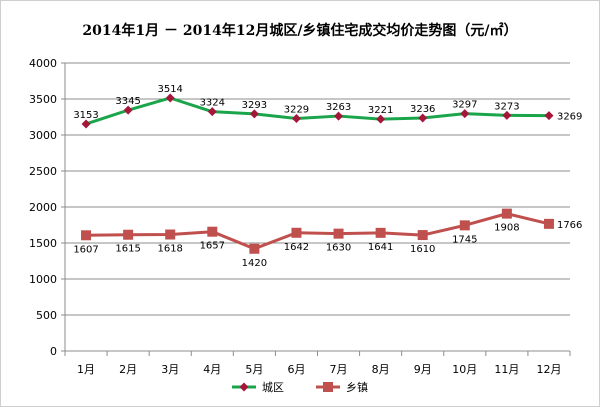 This screenshot has height=407, width=600. I want to click on data-label: 1657, so click(212, 246).